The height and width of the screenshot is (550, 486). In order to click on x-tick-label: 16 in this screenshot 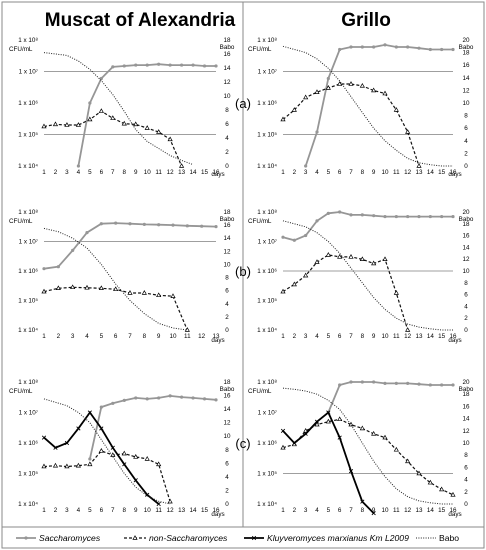, I will do `click(453, 336)`.